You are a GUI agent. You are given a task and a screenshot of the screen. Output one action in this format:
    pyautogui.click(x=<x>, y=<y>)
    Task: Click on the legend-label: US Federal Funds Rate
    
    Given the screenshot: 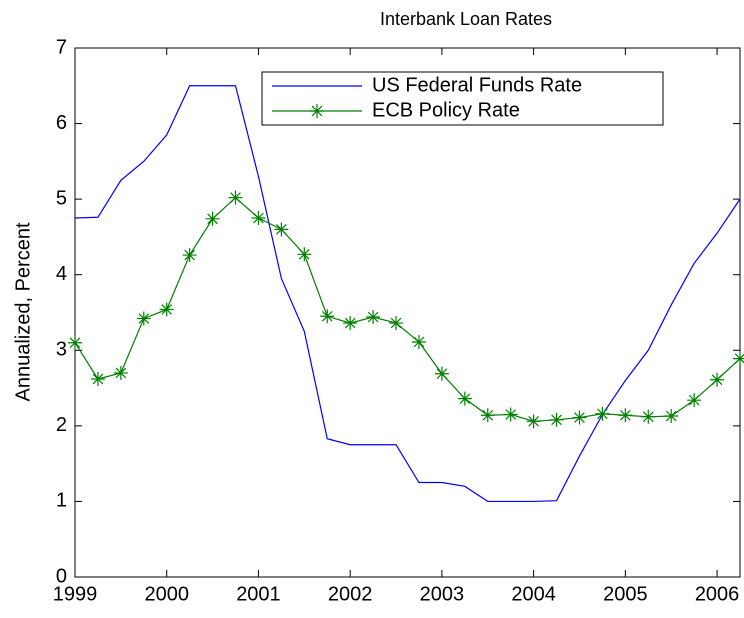 What is the action you would take?
    pyautogui.click(x=477, y=85)
    